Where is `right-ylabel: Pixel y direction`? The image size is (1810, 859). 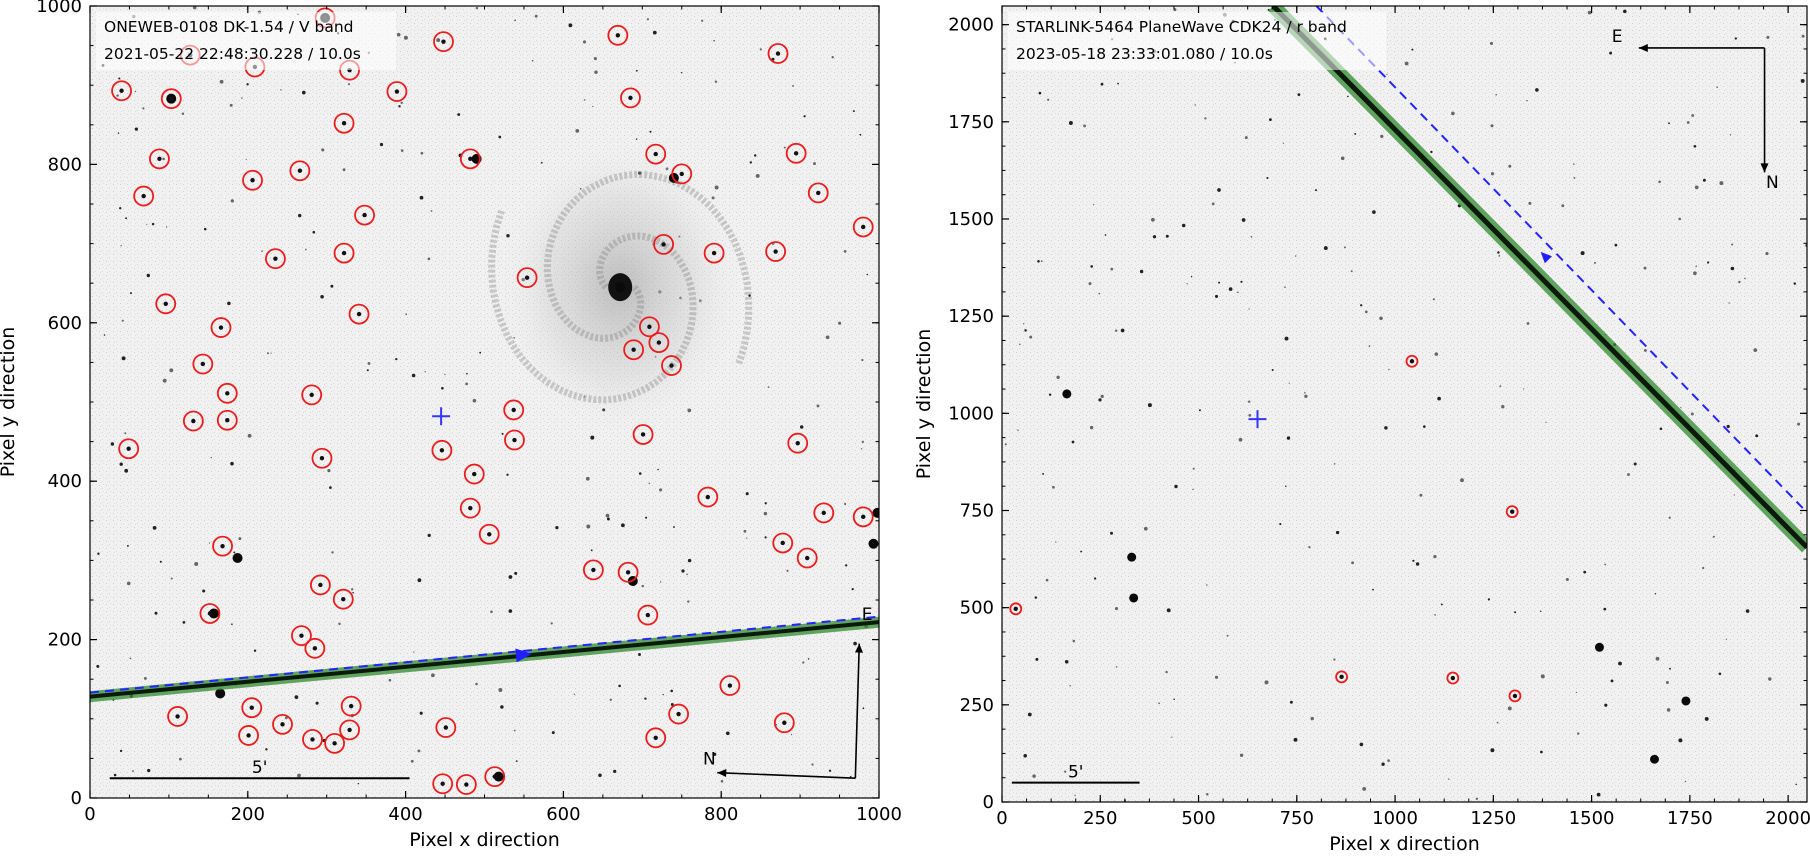
right-ylabel: Pixel y direction is located at coordinates (924, 404).